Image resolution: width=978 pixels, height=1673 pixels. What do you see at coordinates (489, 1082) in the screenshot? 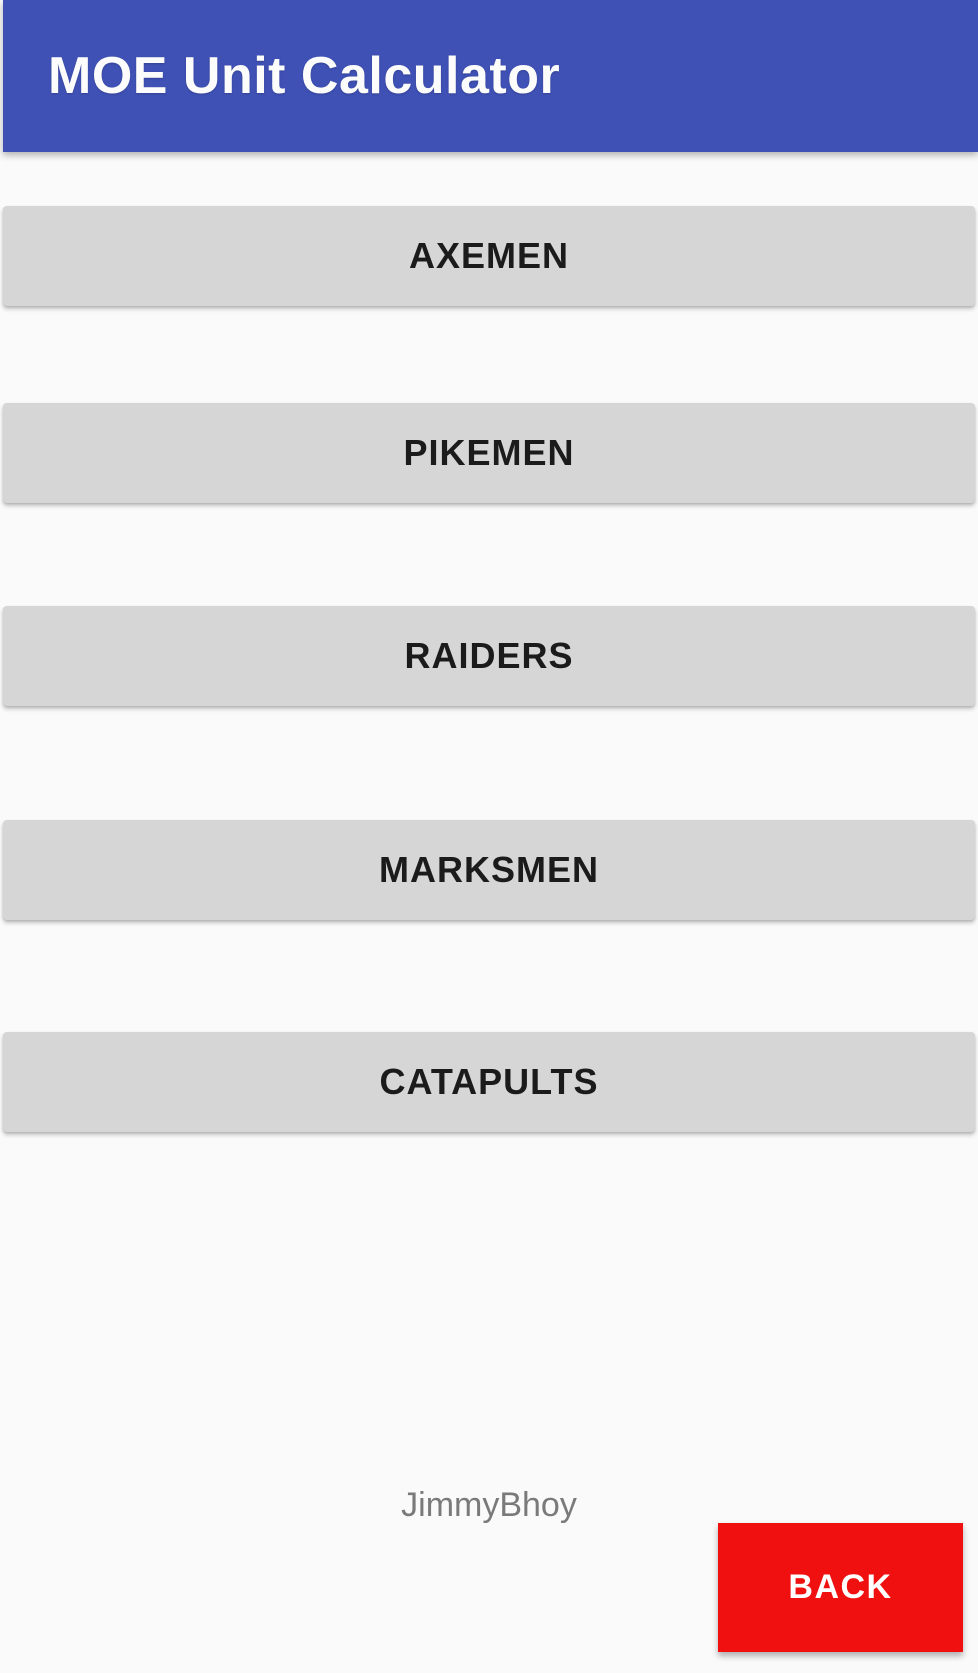
I see `unit-button-catapults: CATAPULTS` at bounding box center [489, 1082].